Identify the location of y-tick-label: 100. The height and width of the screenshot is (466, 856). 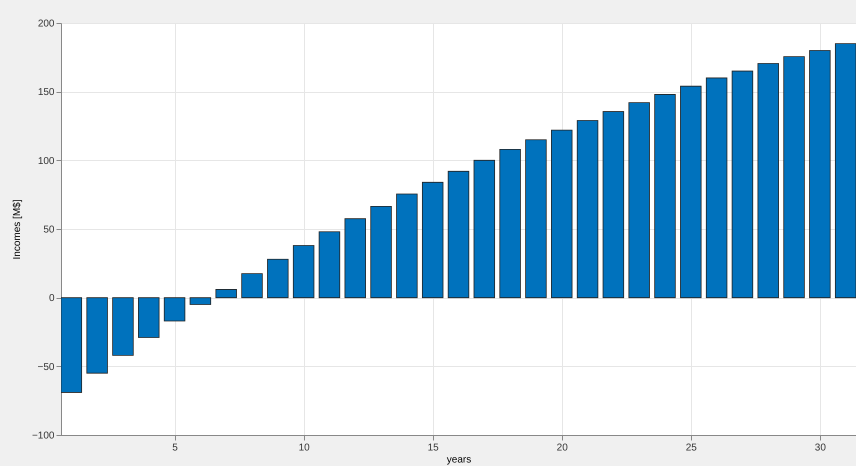
(46, 161).